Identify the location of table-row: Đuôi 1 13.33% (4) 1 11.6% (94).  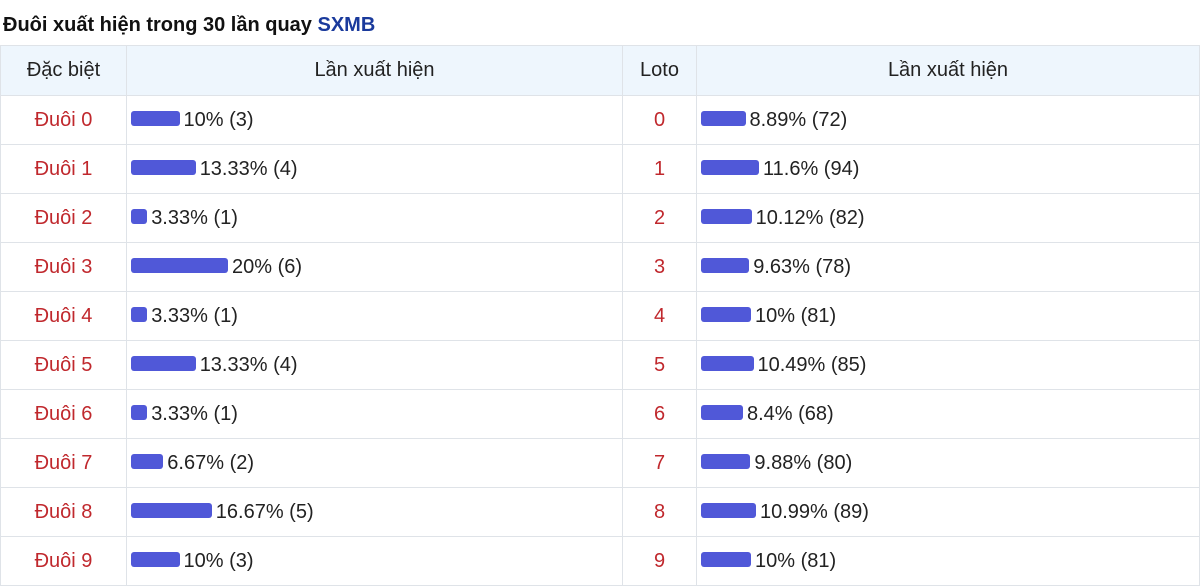
(600, 169).